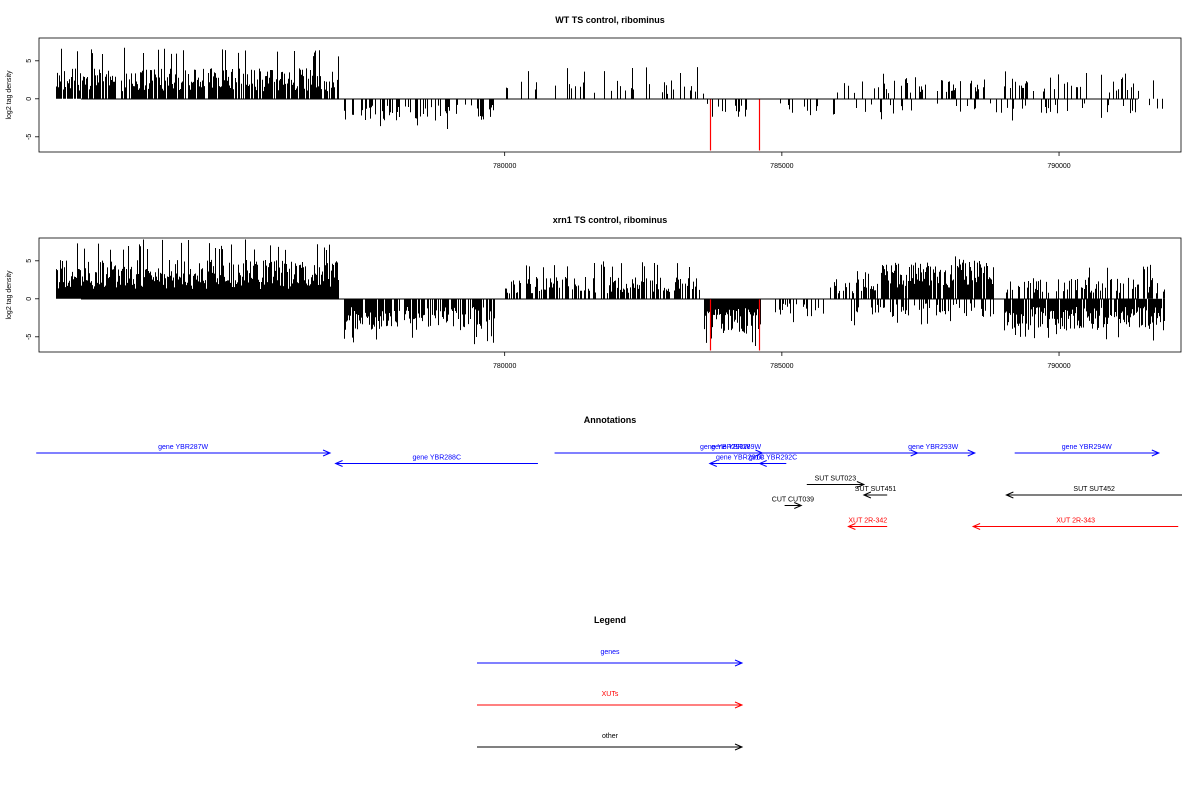  What do you see at coordinates (736, 447) in the screenshot?
I see `annotation-label: gene YBR289W` at bounding box center [736, 447].